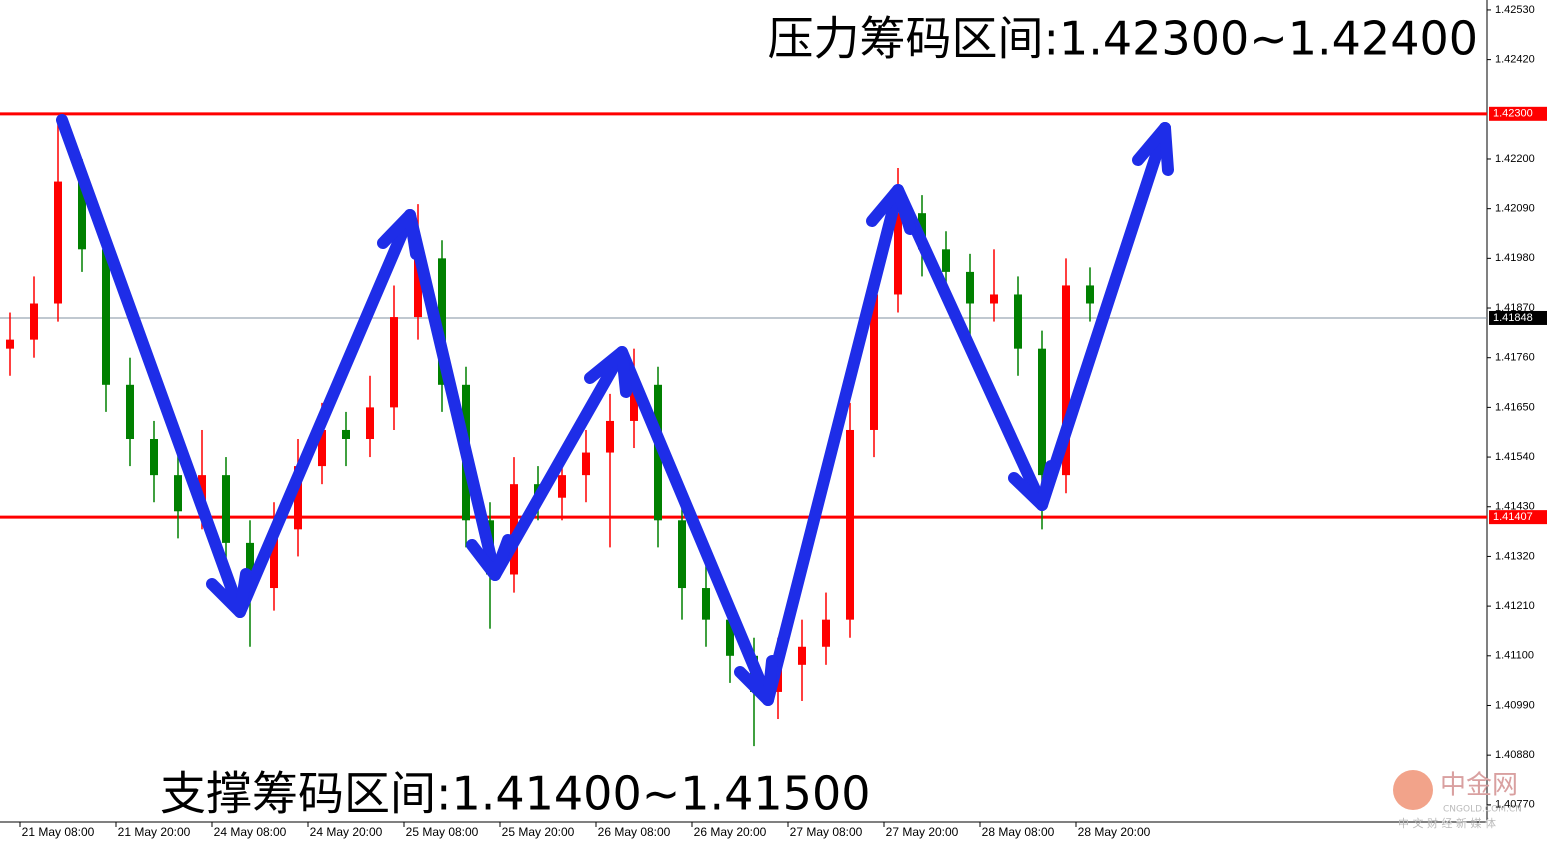  What do you see at coordinates (634, 832) in the screenshot?
I see `x-tick-label: 26 May 08:00` at bounding box center [634, 832].